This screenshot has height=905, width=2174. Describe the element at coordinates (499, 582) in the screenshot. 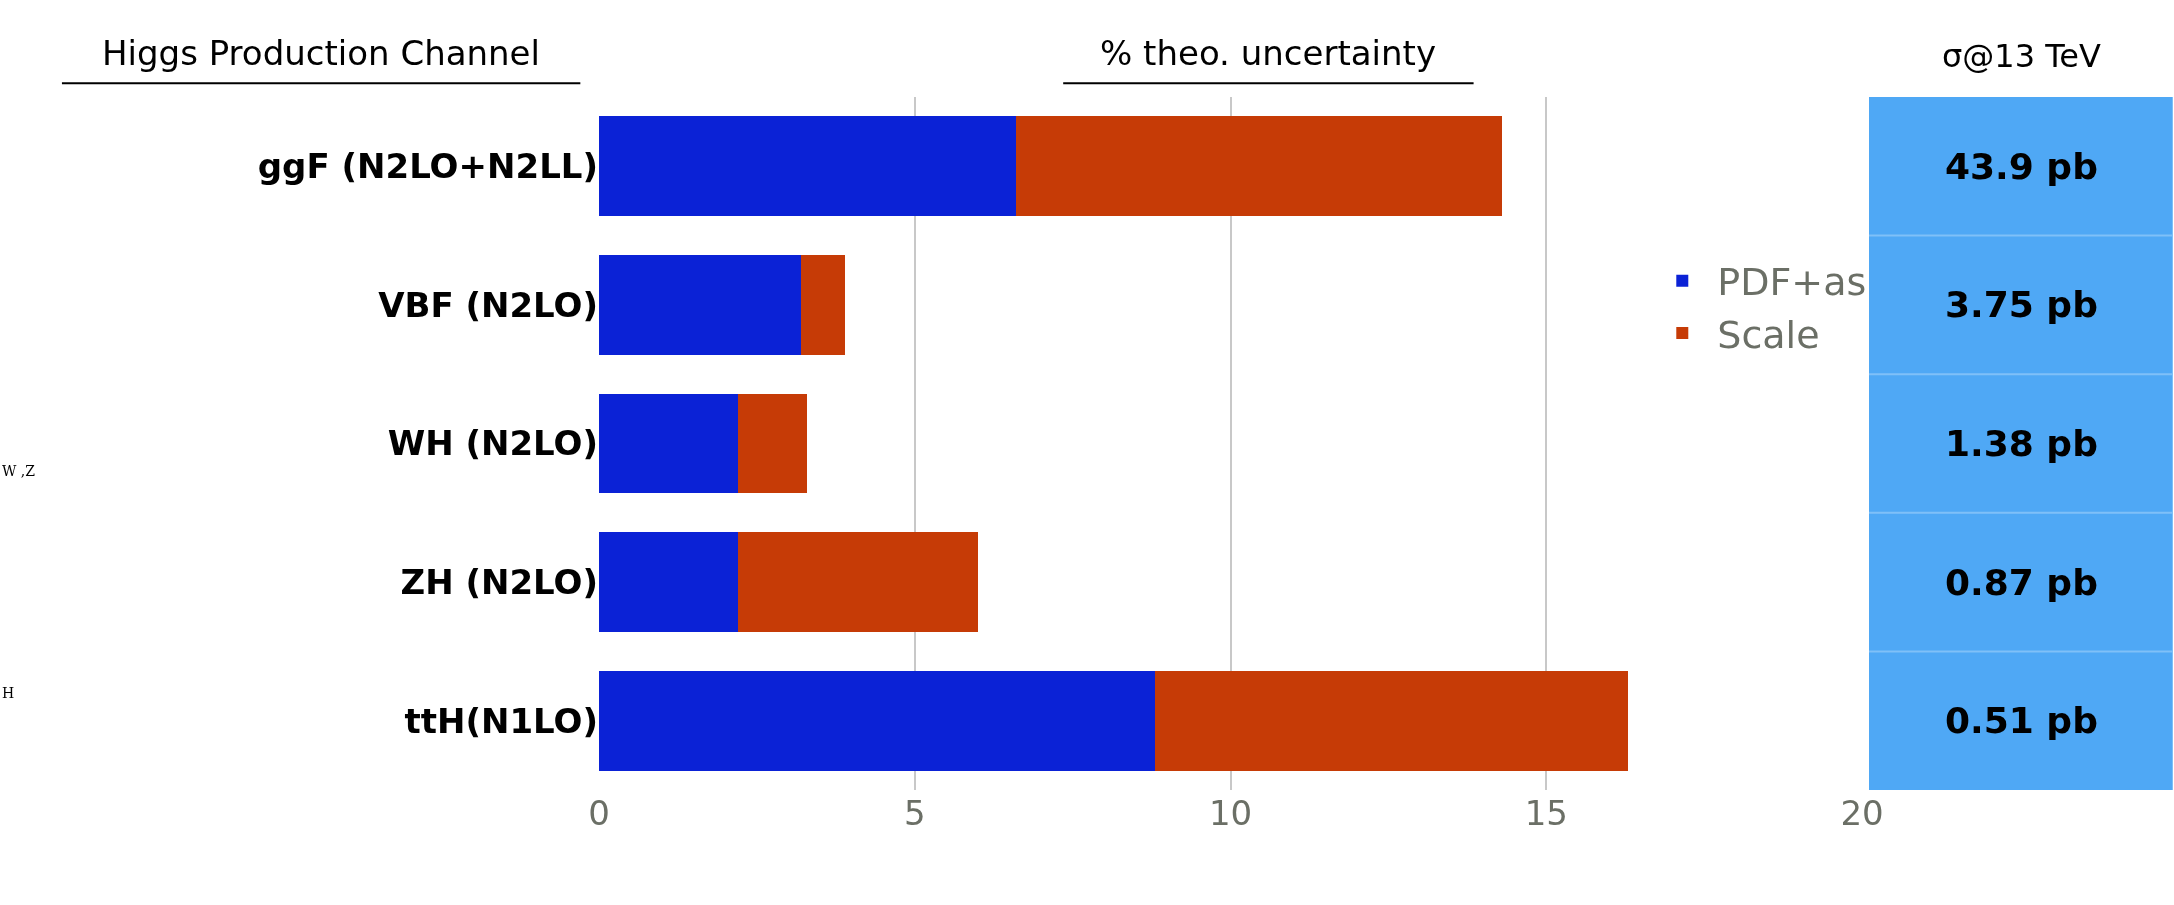

I see `y-tick-label: ZH (N2LO)` at that location.